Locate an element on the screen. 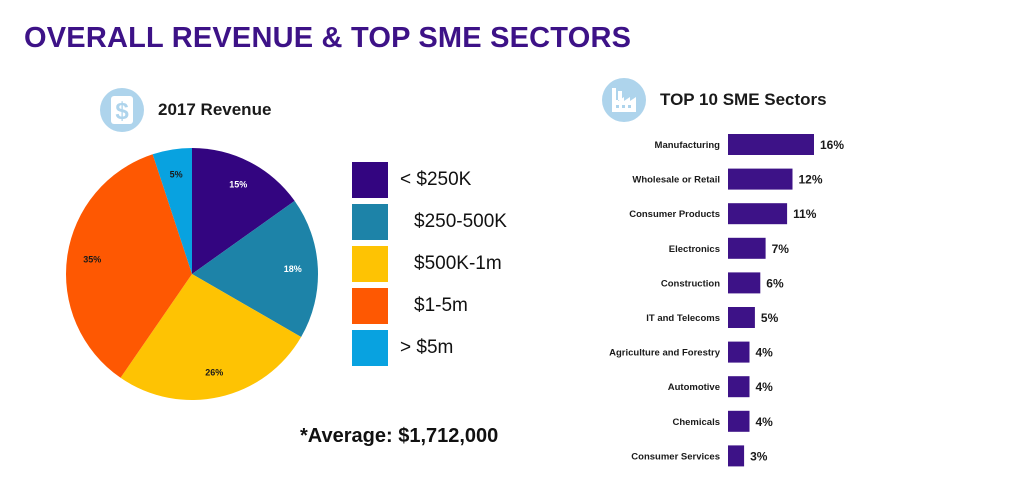 Image resolution: width=1024 pixels, height=493 pixels. bar-category-label: Agriculture and Forestry is located at coordinates (665, 353).